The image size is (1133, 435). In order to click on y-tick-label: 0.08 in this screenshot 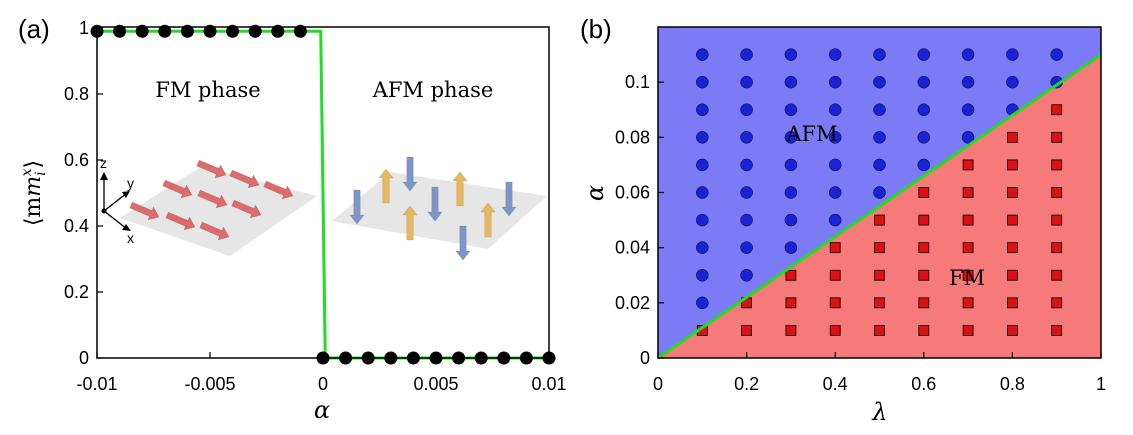, I will do `click(632, 137)`.